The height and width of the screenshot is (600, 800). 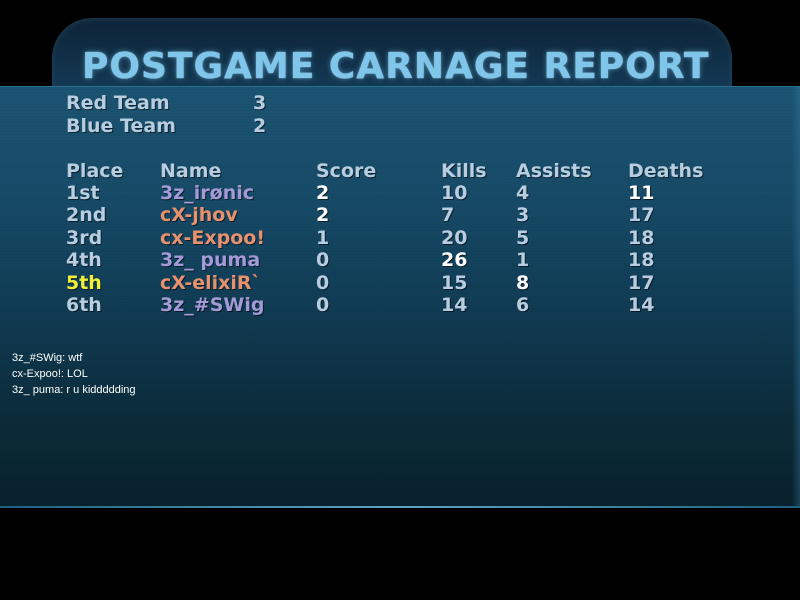 I want to click on row5-kills: 15, so click(x=454, y=283).